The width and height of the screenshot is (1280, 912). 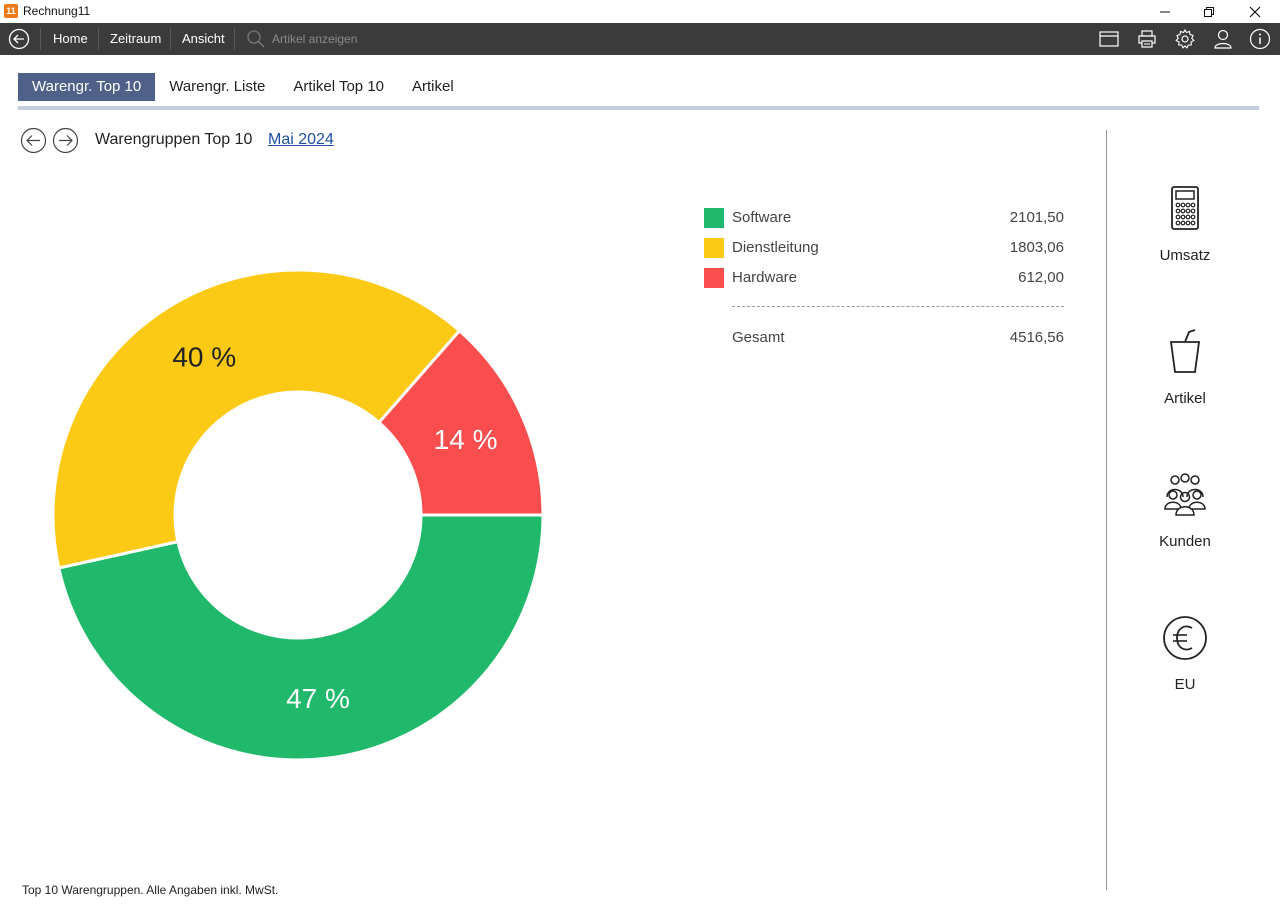 I want to click on total-value: 4516,56, so click(x=1036, y=337).